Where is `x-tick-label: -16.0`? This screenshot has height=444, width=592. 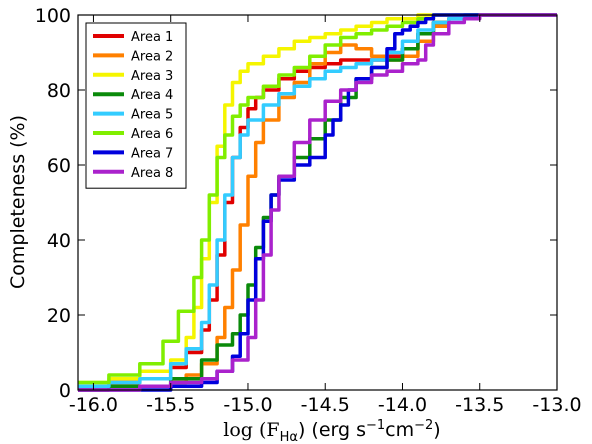 x-tick-label: -16.0 is located at coordinates (93, 405).